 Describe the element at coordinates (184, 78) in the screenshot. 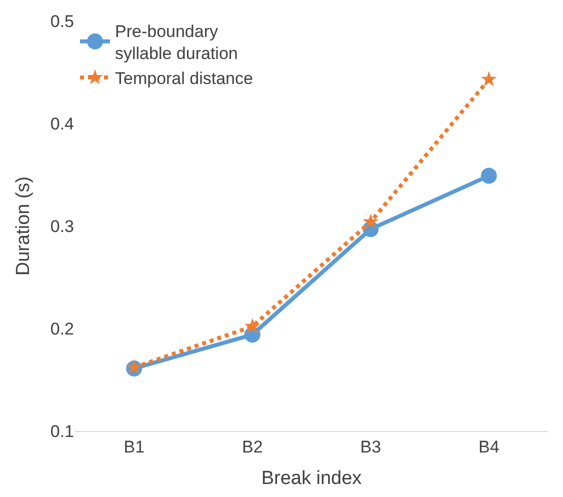

I see `legend-label: Temporal distance` at that location.